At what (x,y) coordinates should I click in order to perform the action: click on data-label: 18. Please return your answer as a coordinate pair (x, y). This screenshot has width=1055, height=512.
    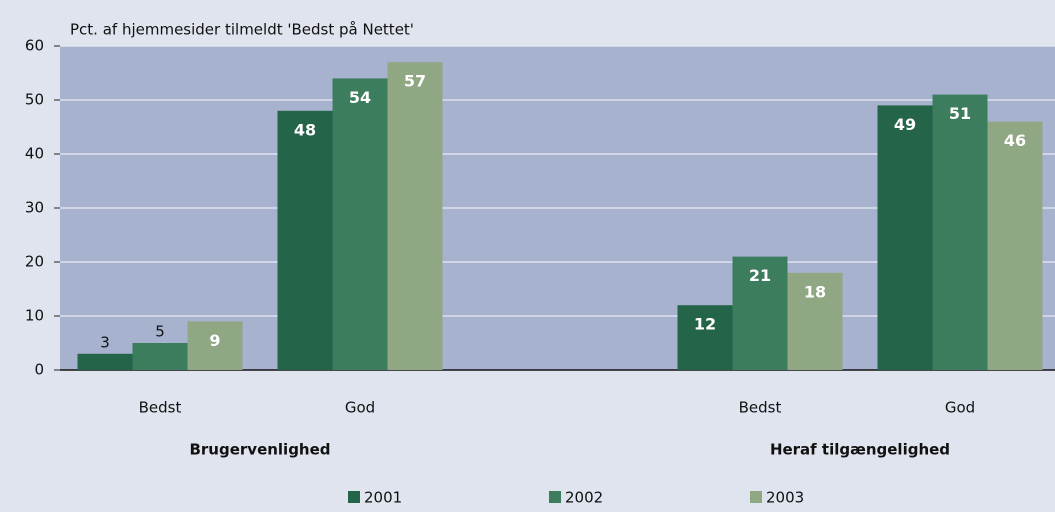
    Looking at the image, I should click on (815, 291).